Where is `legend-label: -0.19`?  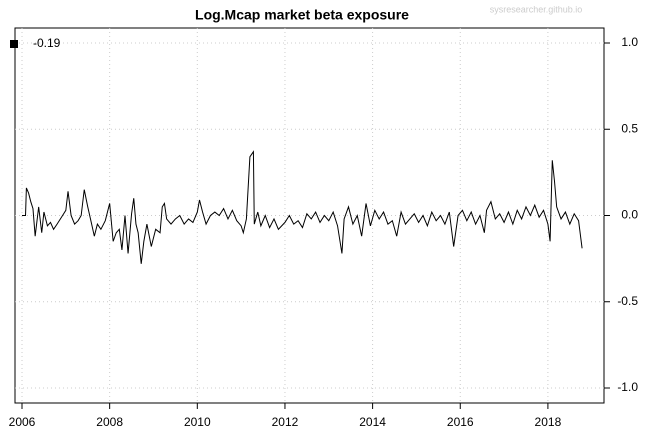
legend-label: -0.19 is located at coordinates (47, 43).